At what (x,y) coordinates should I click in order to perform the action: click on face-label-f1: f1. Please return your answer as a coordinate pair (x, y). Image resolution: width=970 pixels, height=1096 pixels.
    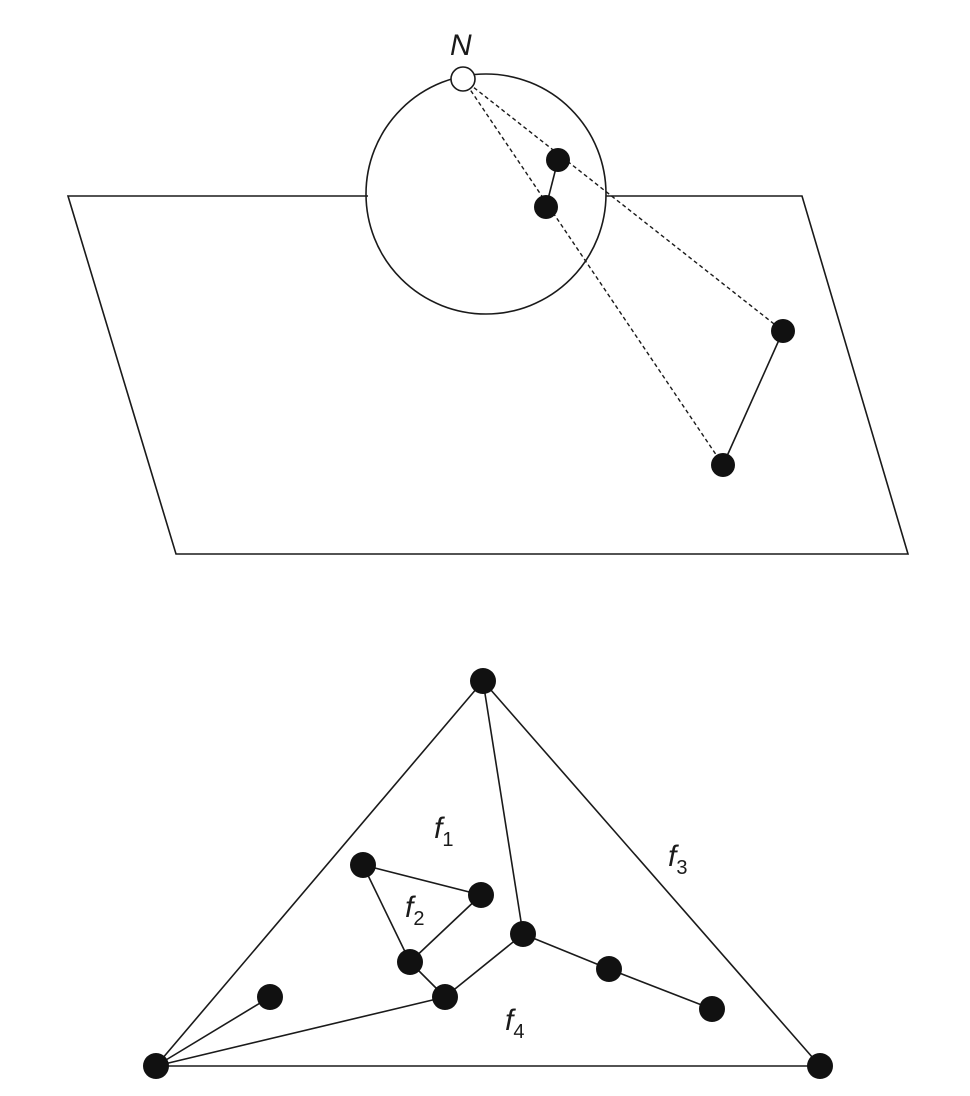
    Looking at the image, I should click on (443, 831).